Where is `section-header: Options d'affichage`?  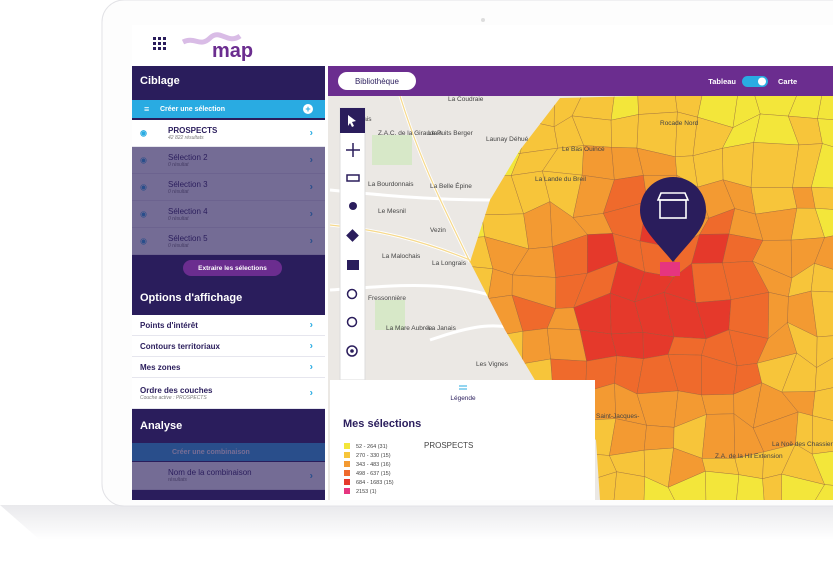 section-header: Options d'affichage is located at coordinates (228, 298).